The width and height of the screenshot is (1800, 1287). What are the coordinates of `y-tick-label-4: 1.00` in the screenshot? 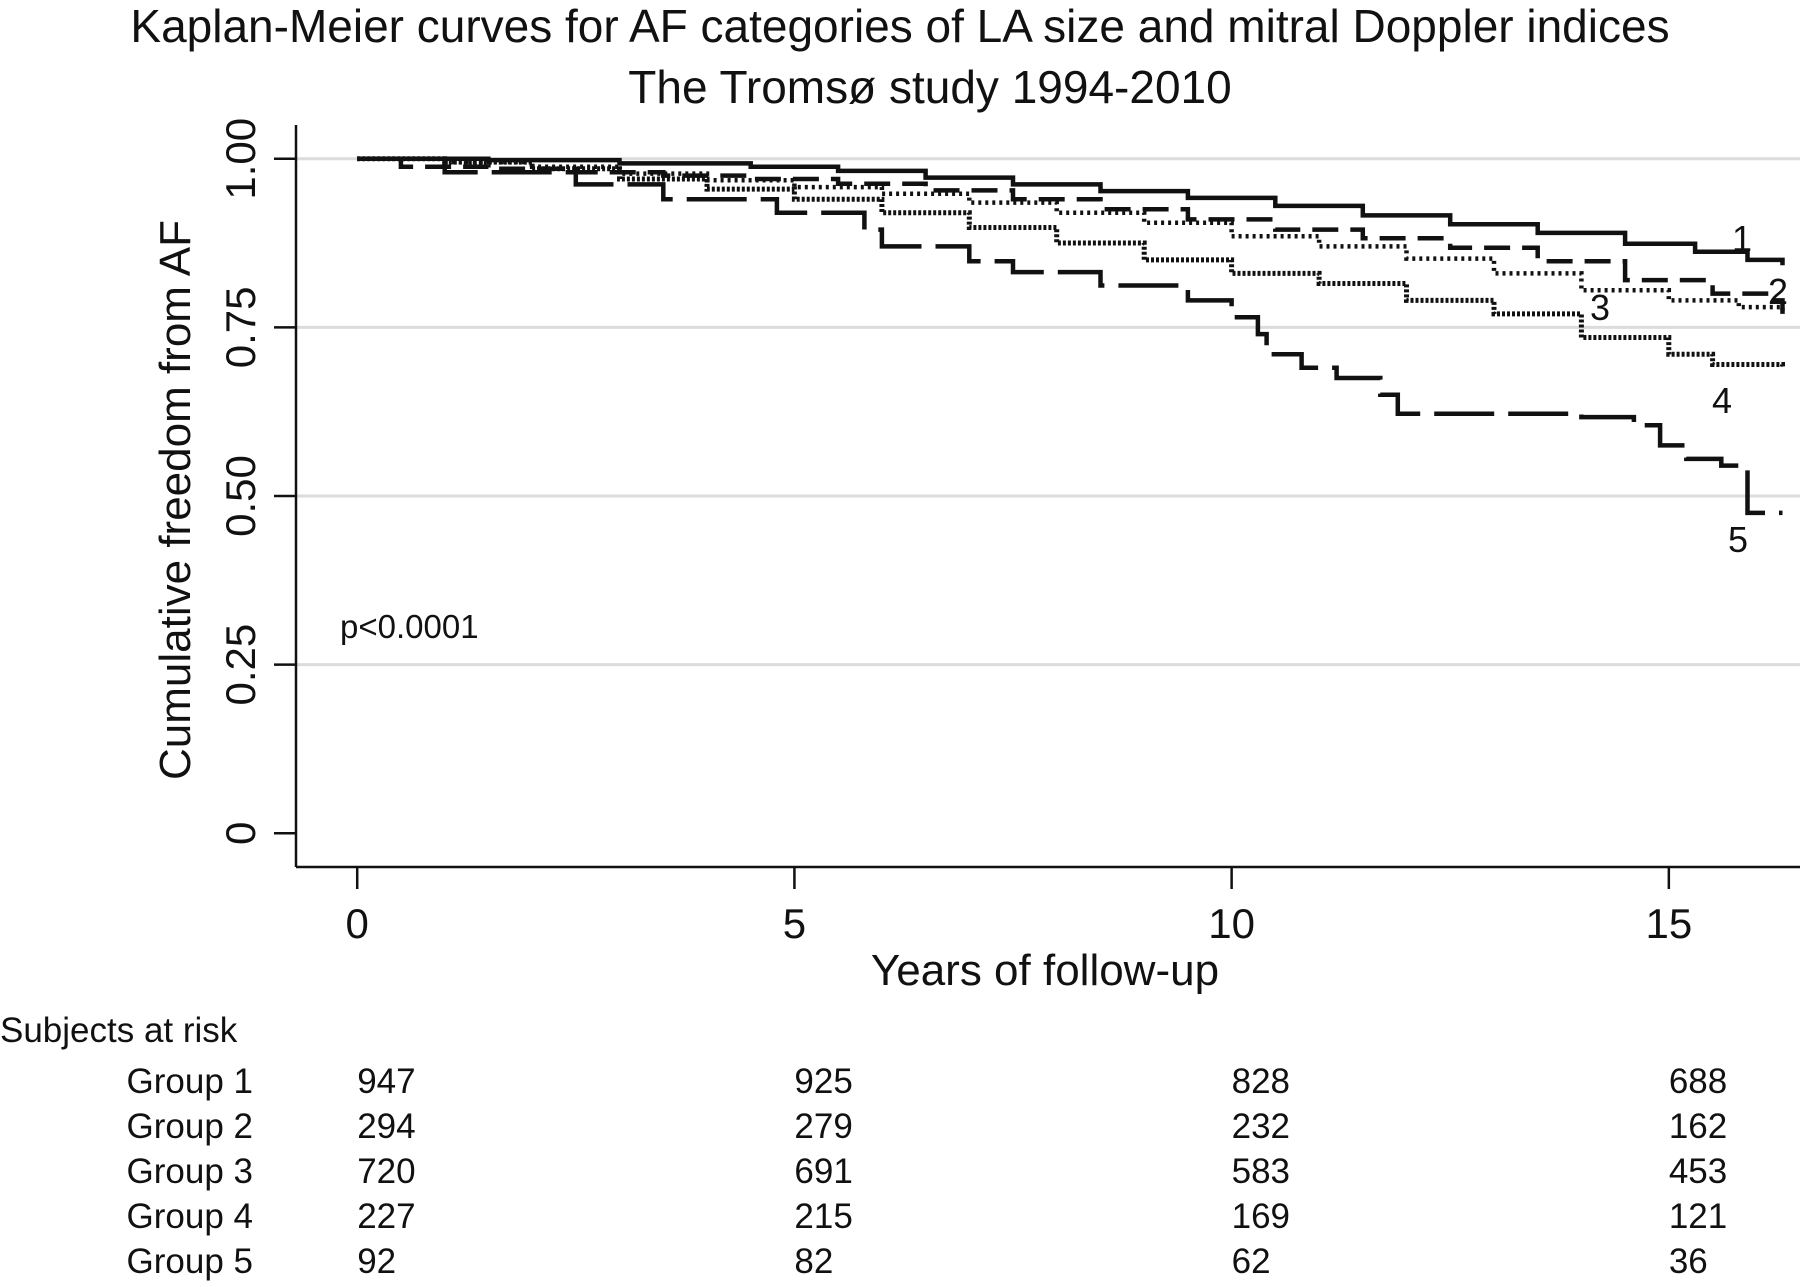 It's located at (240, 159).